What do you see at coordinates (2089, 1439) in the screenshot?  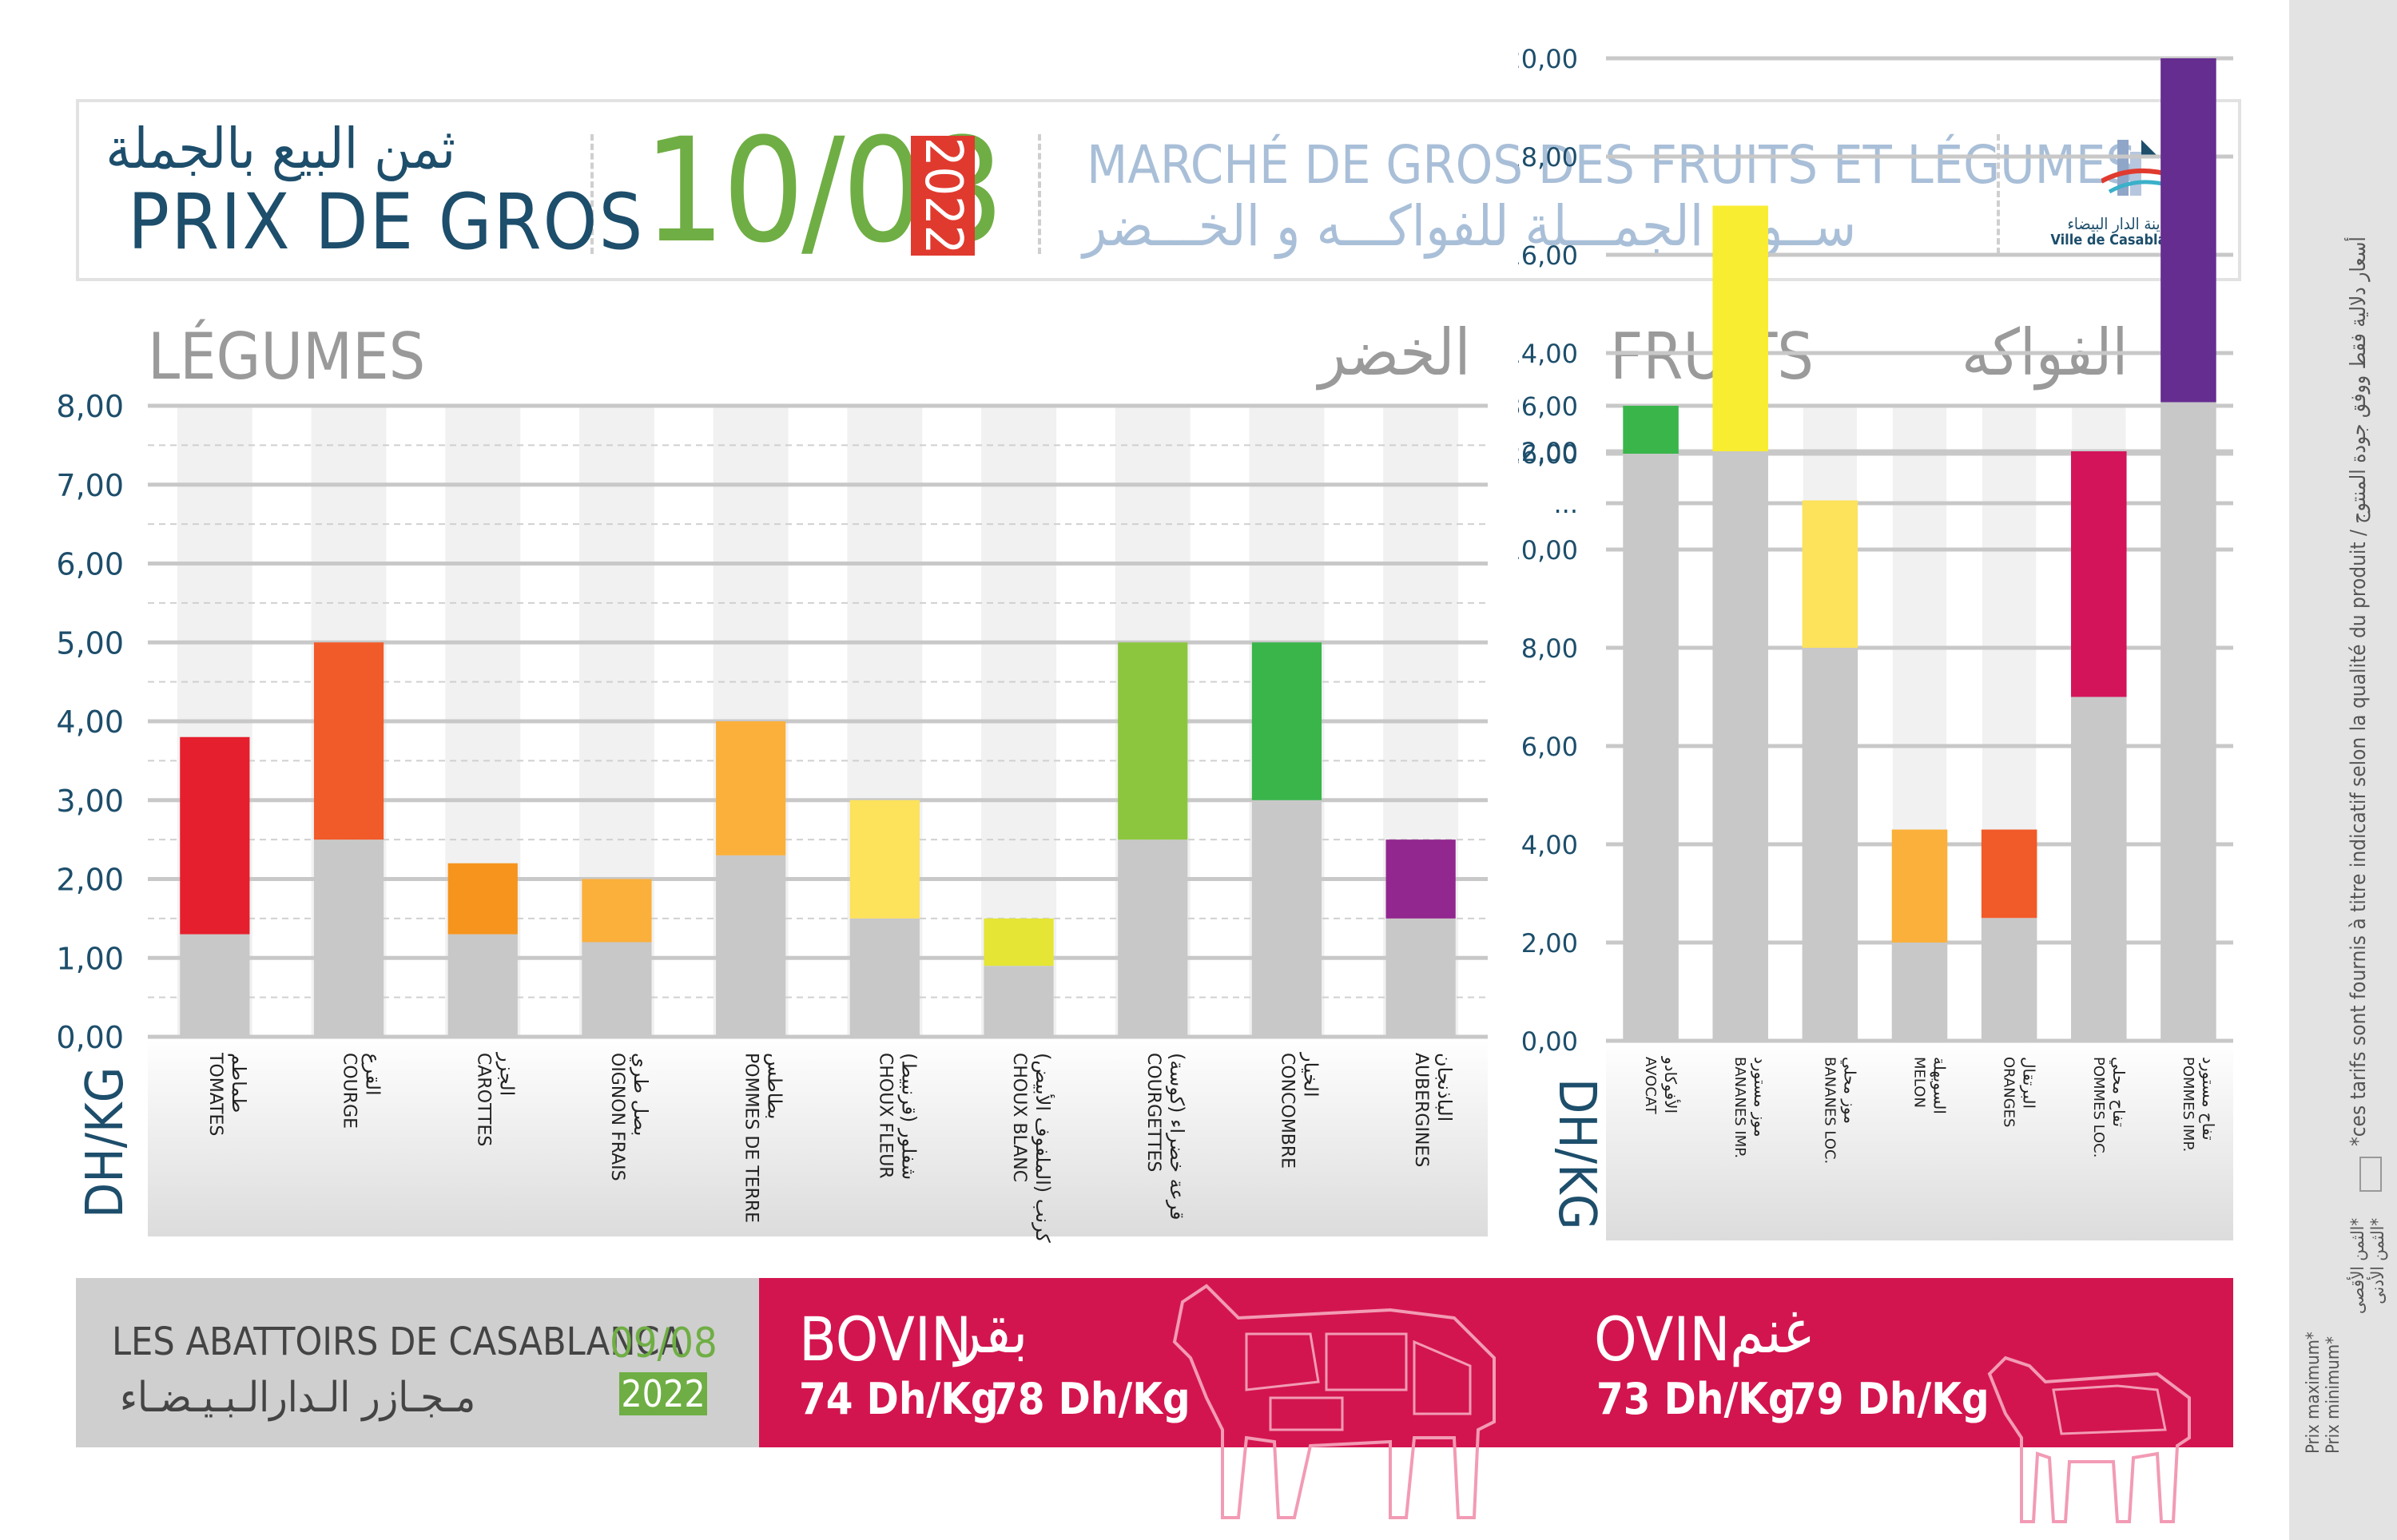 I see `sheep-icon` at bounding box center [2089, 1439].